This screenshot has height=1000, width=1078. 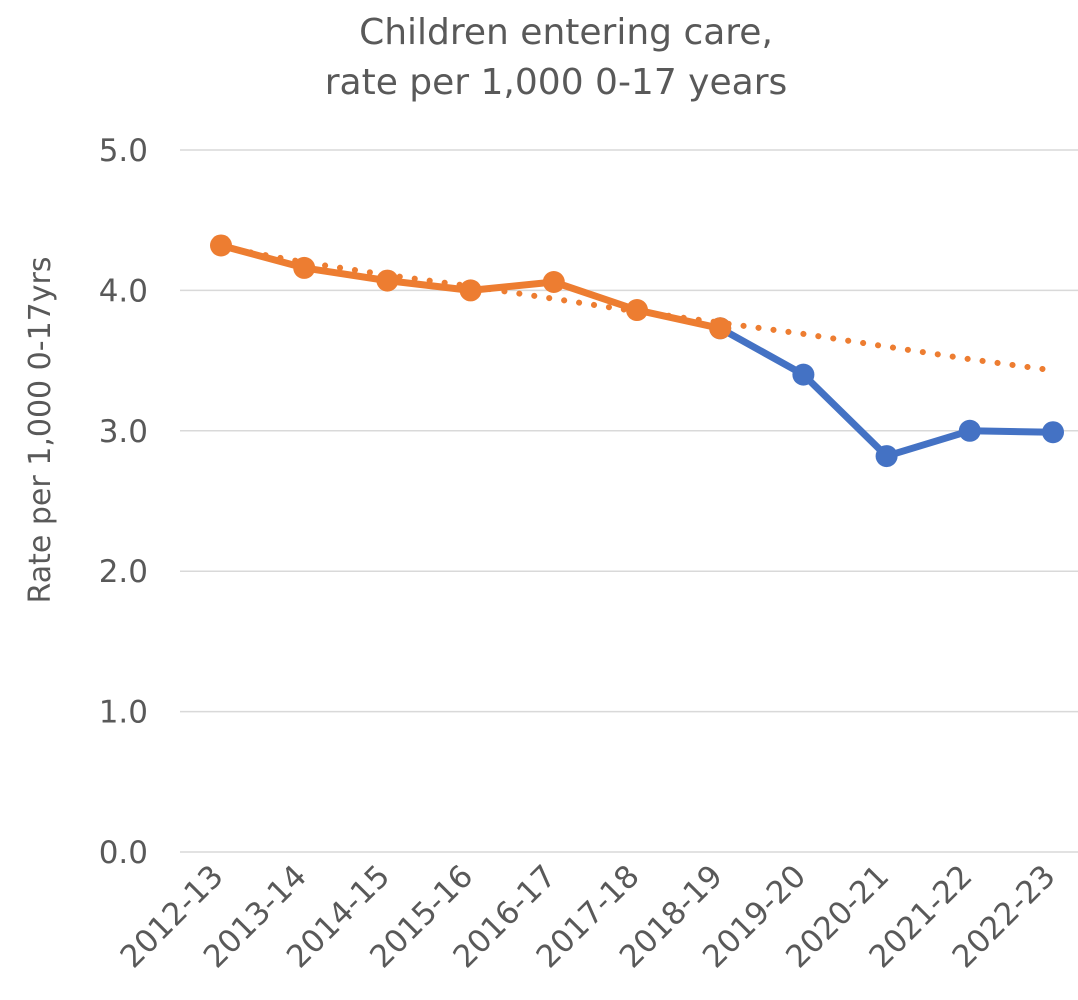 What do you see at coordinates (123, 151) in the screenshot?
I see `y-tick-label: 5.0` at bounding box center [123, 151].